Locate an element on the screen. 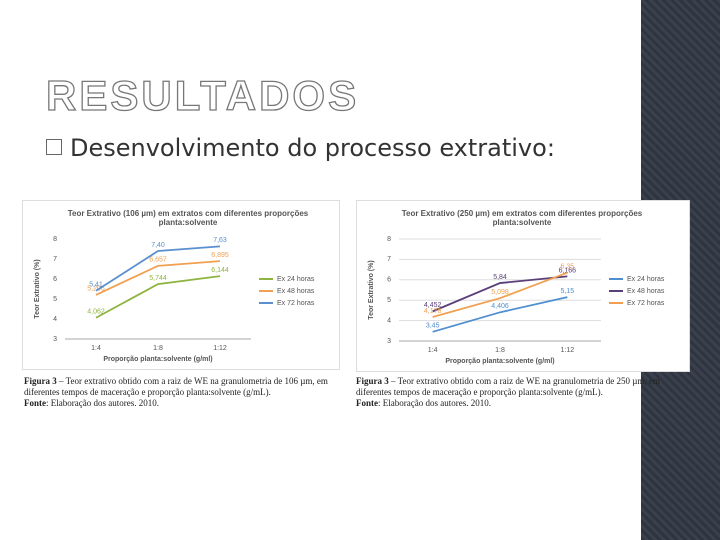  data-label: 7,40 is located at coordinates (158, 245).